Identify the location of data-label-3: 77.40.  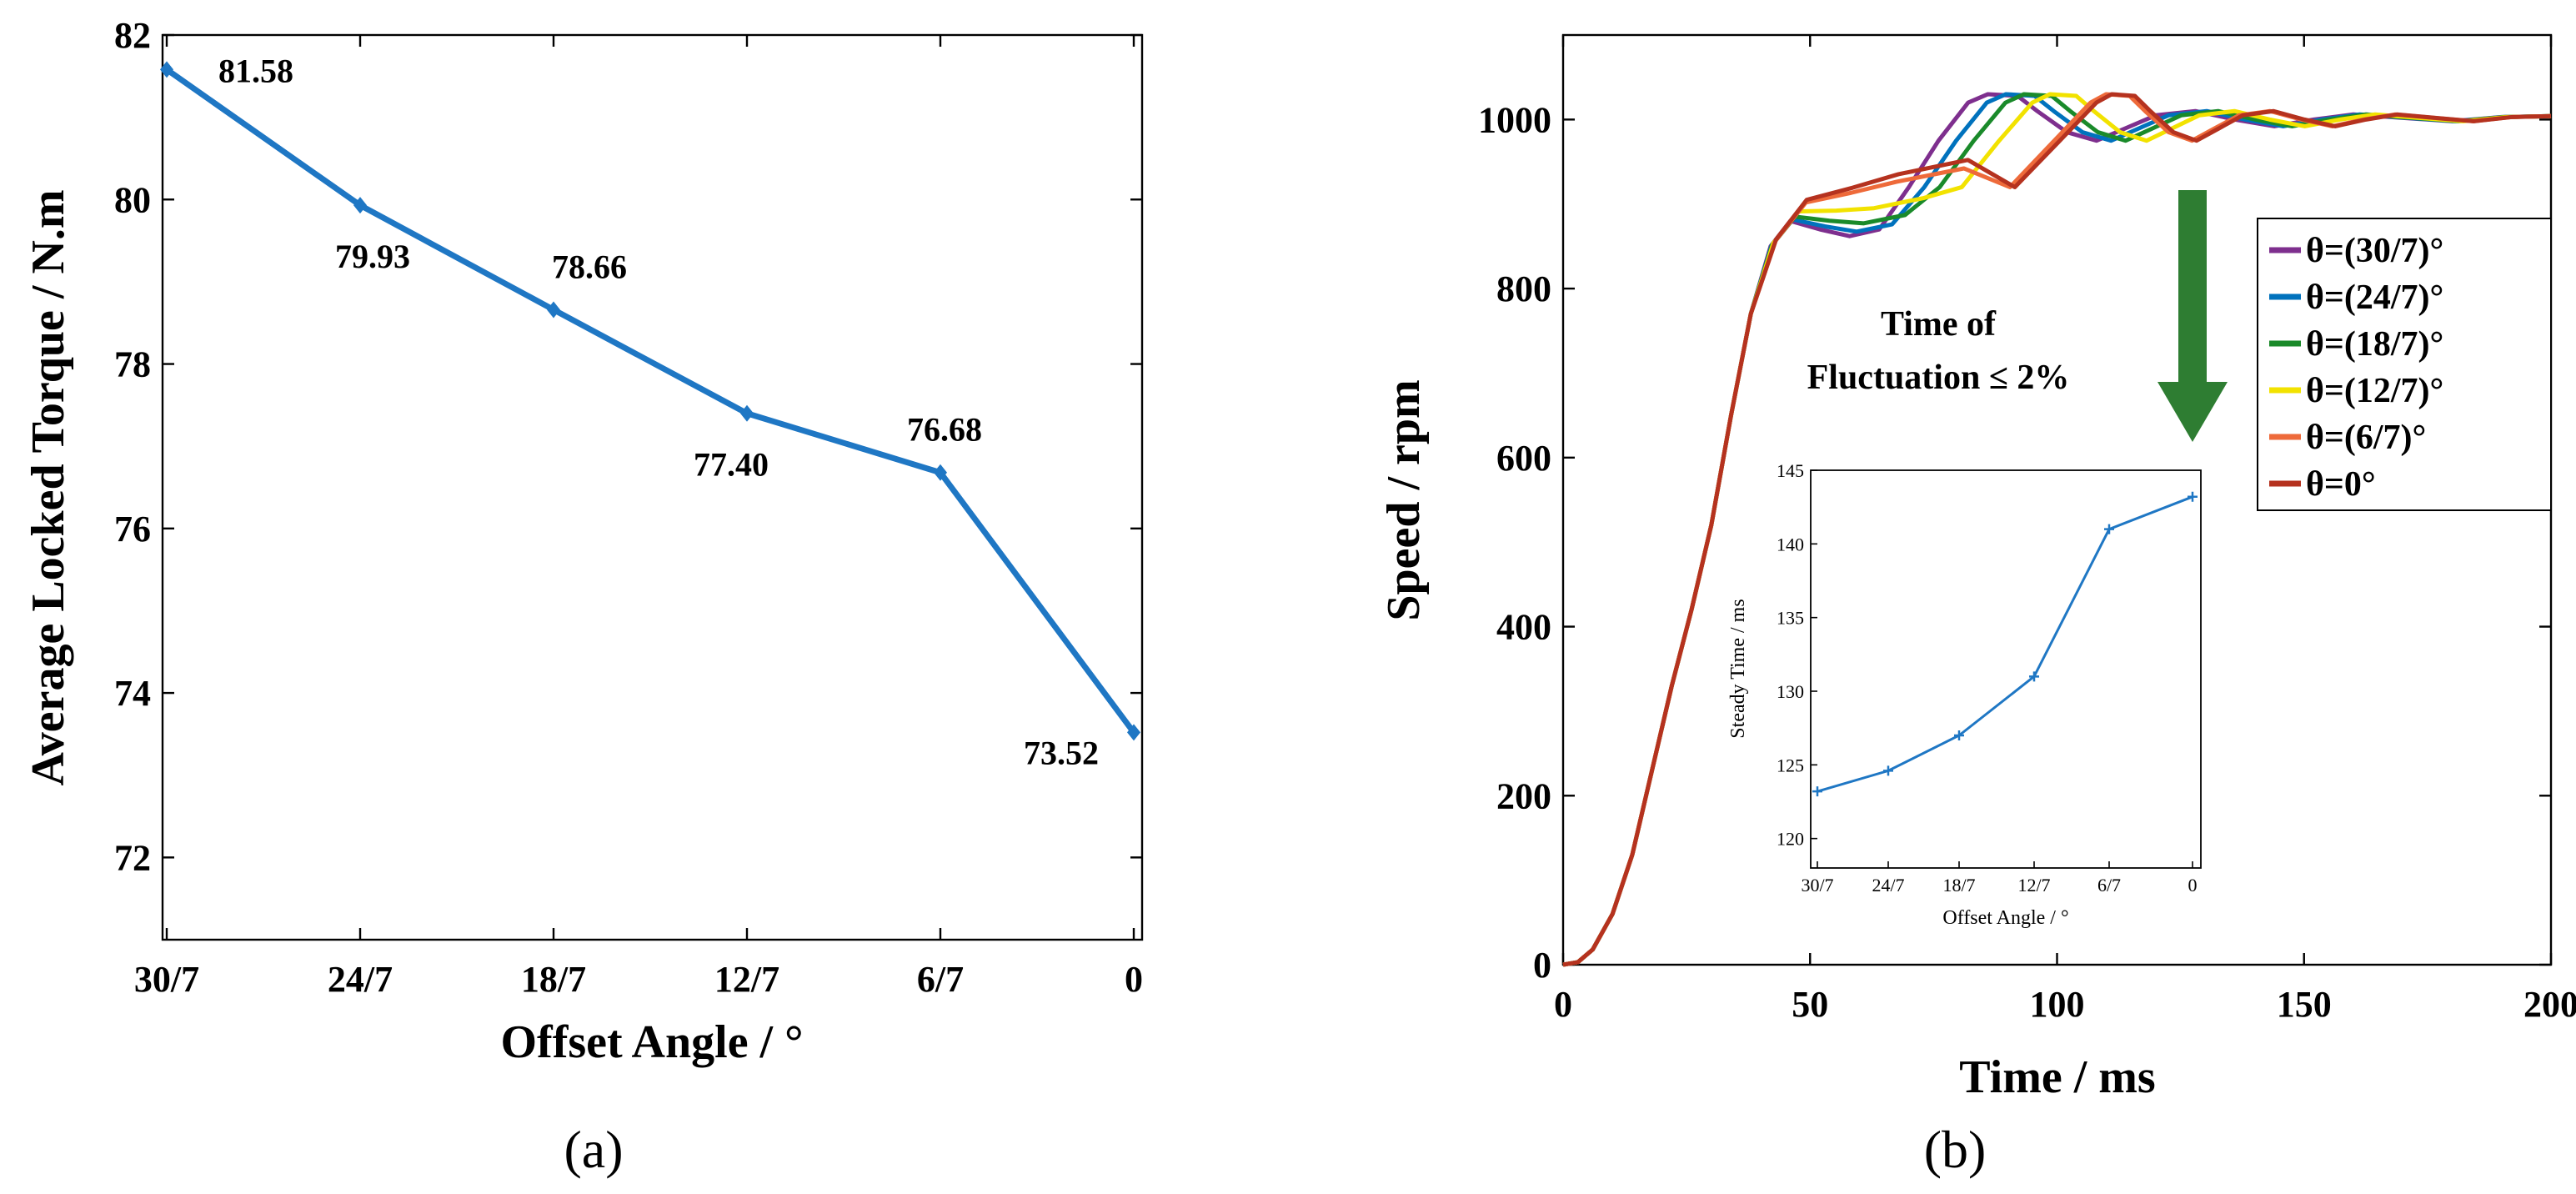
(731, 465).